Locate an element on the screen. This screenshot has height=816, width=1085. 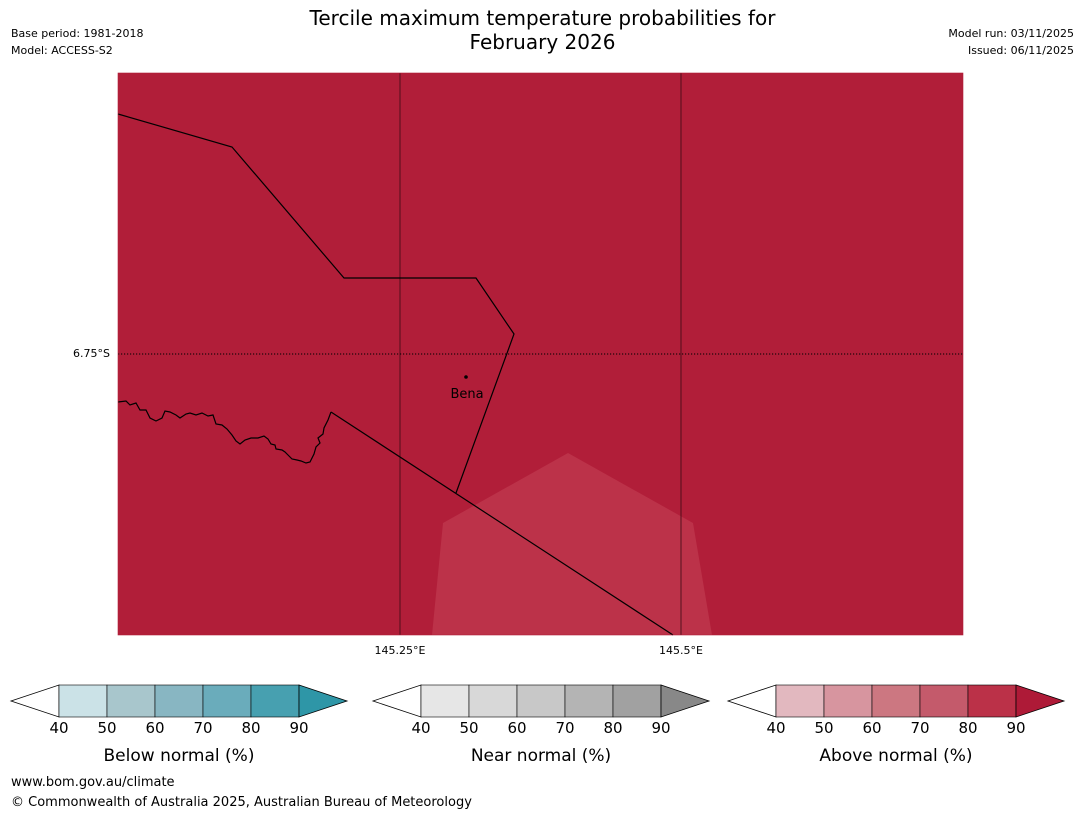
model-name-text: Model: ACCESS-S2 is located at coordinates (62, 50).